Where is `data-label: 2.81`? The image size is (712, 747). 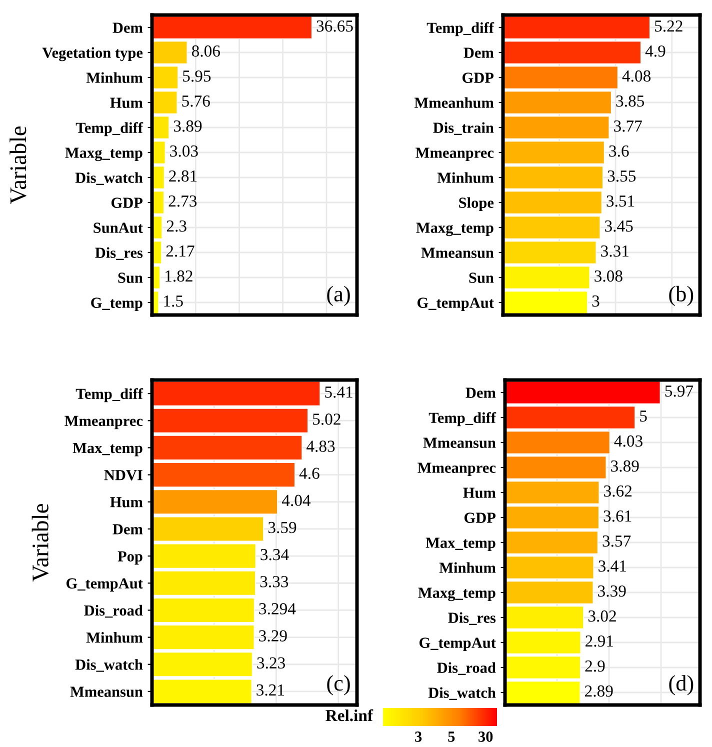 data-label: 2.81 is located at coordinates (183, 176).